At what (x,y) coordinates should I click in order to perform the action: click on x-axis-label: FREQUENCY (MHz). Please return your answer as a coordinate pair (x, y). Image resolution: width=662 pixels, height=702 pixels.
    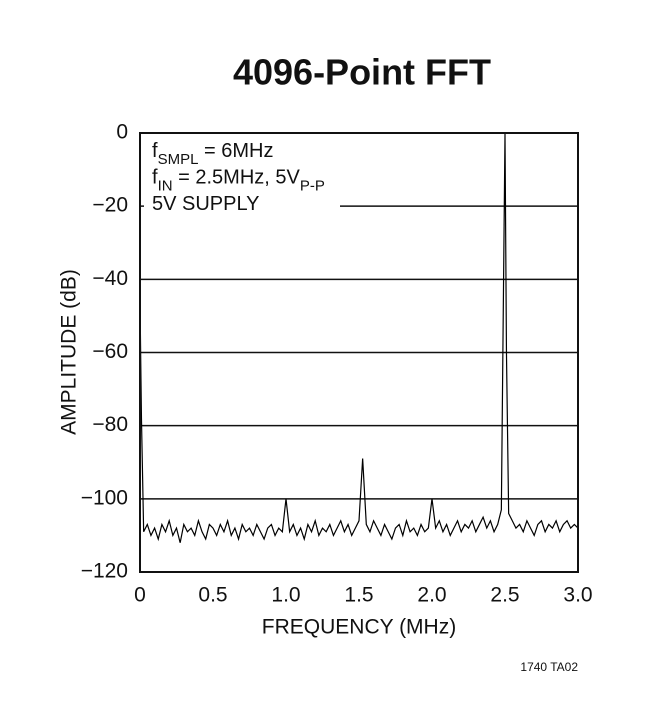
    Looking at the image, I should click on (359, 627).